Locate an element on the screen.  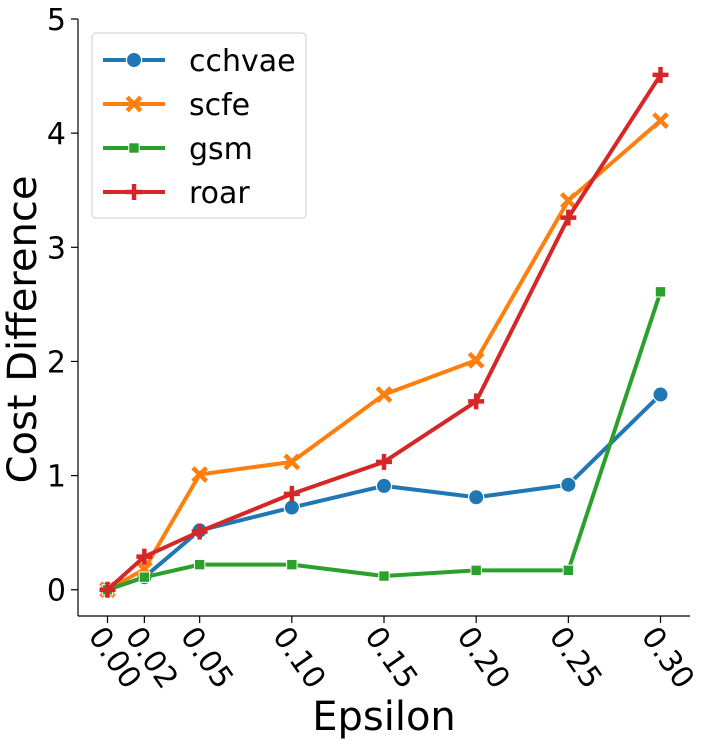
x-tick-label: 0.10 is located at coordinates (298, 658).